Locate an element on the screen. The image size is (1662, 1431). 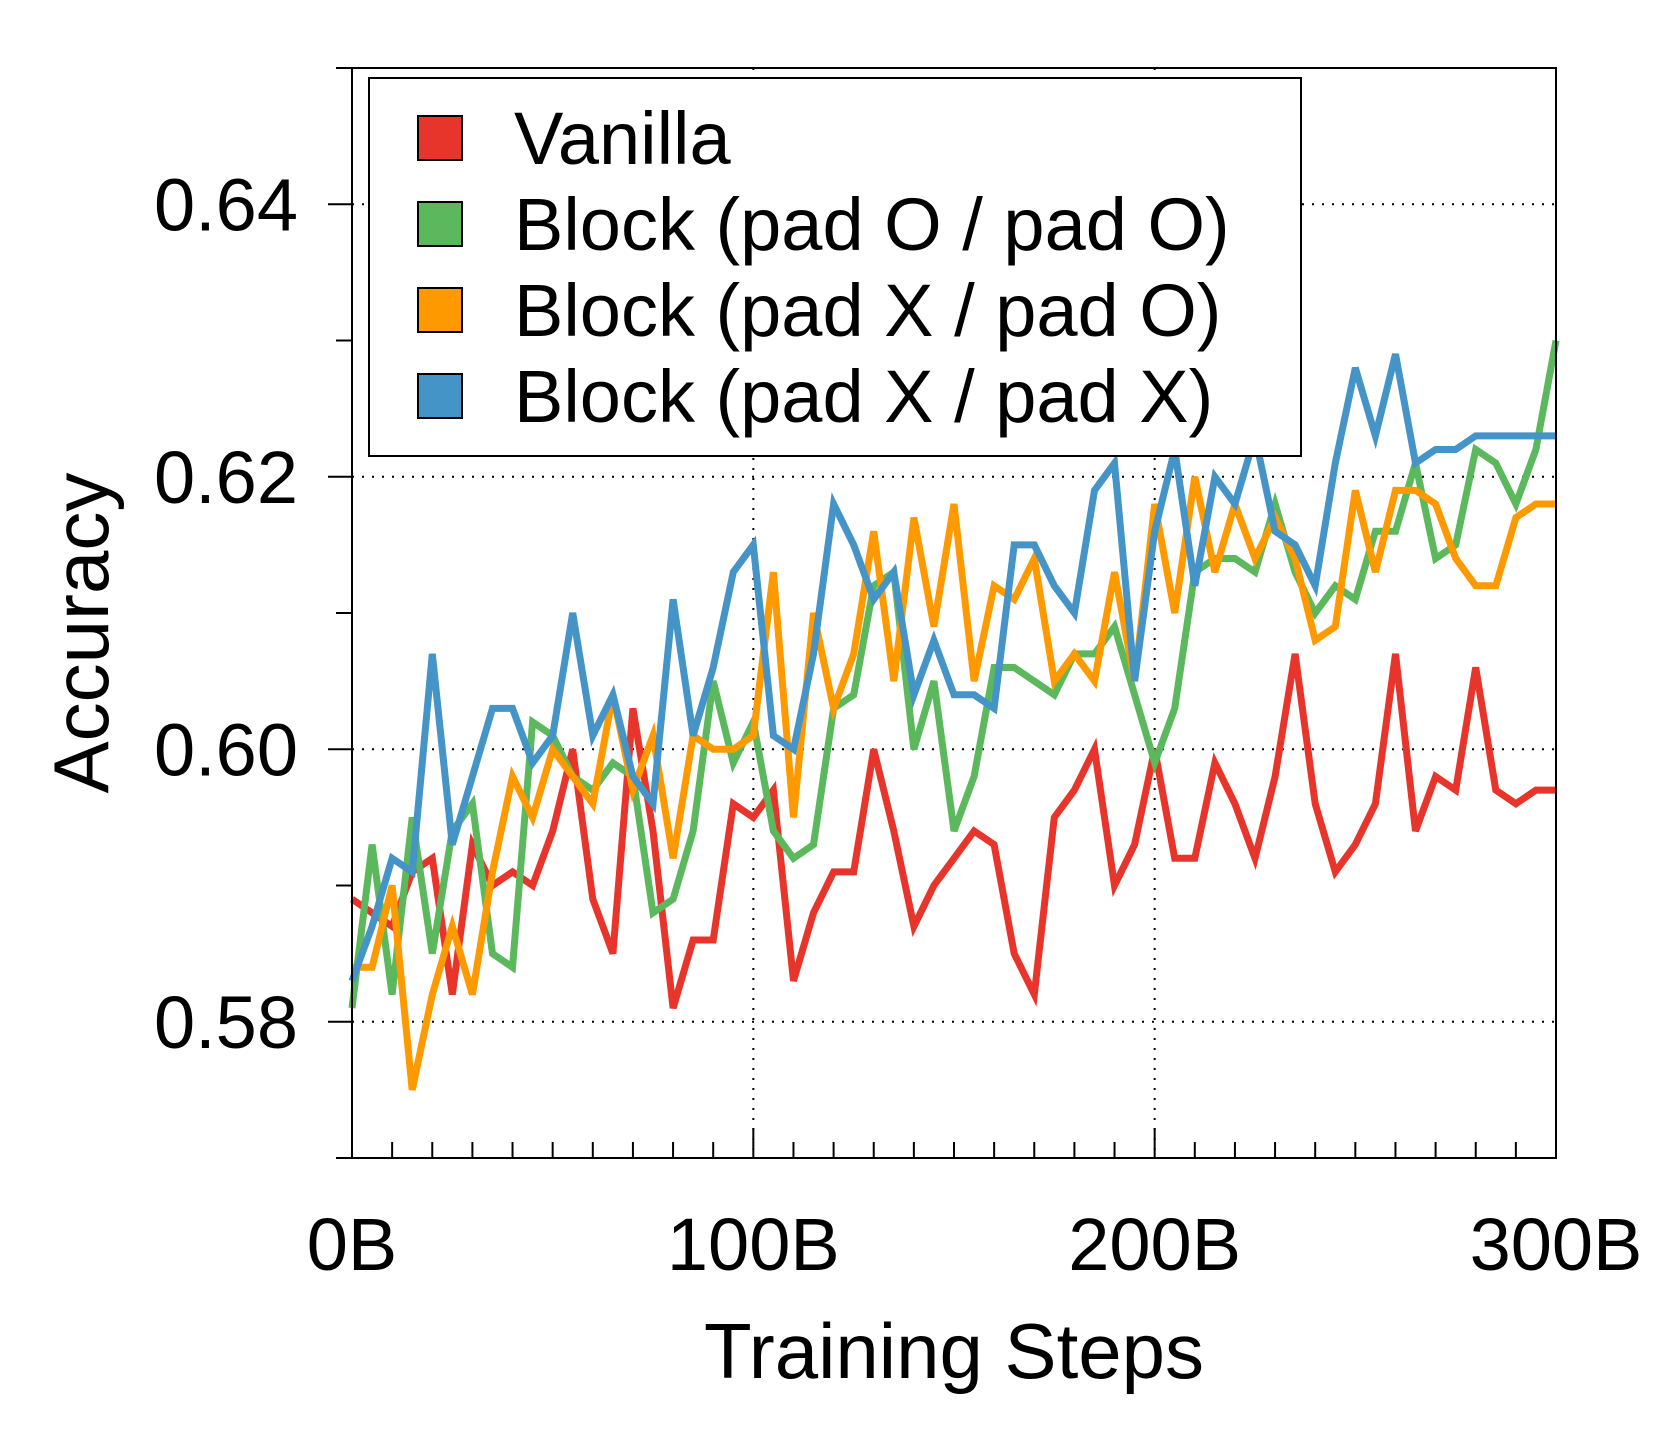
legend-entry-label: Block (pad X / pad O) is located at coordinates (867, 310).